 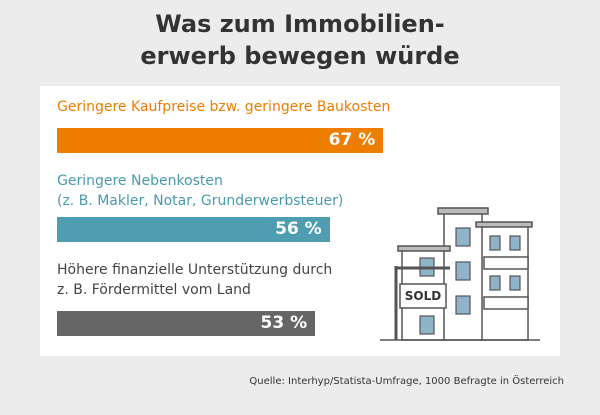 What do you see at coordinates (220, 140) in the screenshot?
I see `bar: 67 %` at bounding box center [220, 140].